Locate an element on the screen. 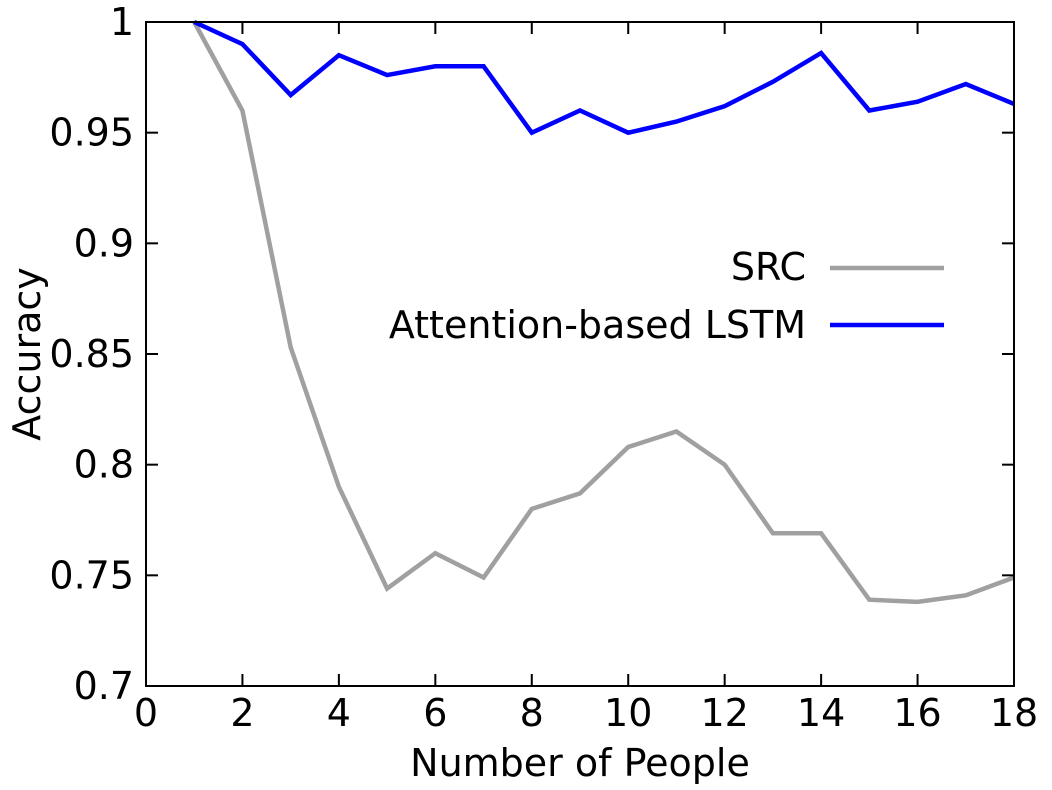 Image resolution: width=1052 pixels, height=790 pixels. y-tick-label: 0.85 is located at coordinates (91, 354).